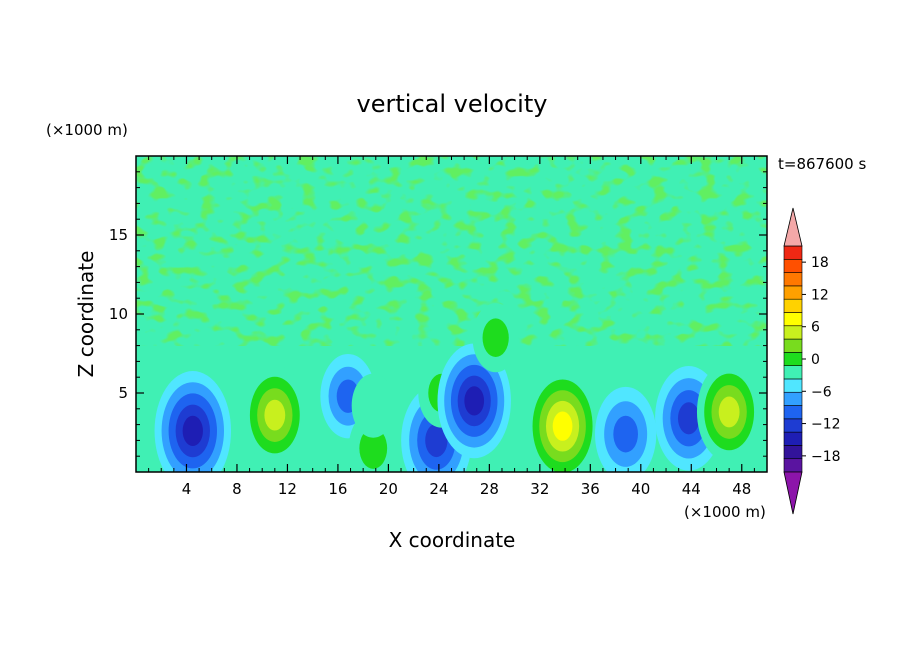 The height and width of the screenshot is (654, 904). Describe the element at coordinates (187, 489) in the screenshot. I see `x-tick-label: 4` at that location.